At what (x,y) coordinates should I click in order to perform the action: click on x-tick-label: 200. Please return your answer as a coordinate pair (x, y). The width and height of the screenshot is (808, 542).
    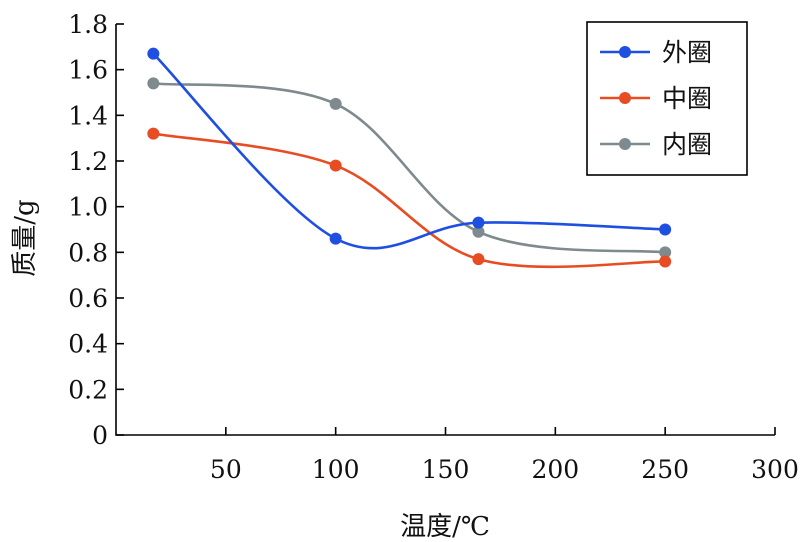
    Looking at the image, I should click on (555, 469).